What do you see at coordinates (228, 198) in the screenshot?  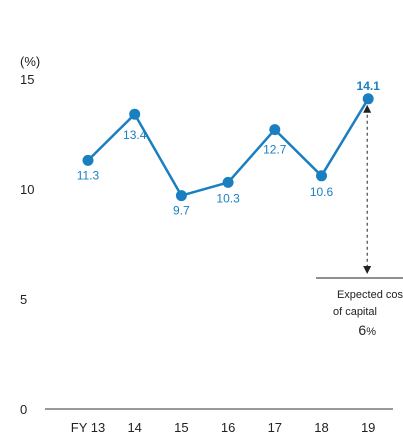 I see `data-label: 10.3` at bounding box center [228, 198].